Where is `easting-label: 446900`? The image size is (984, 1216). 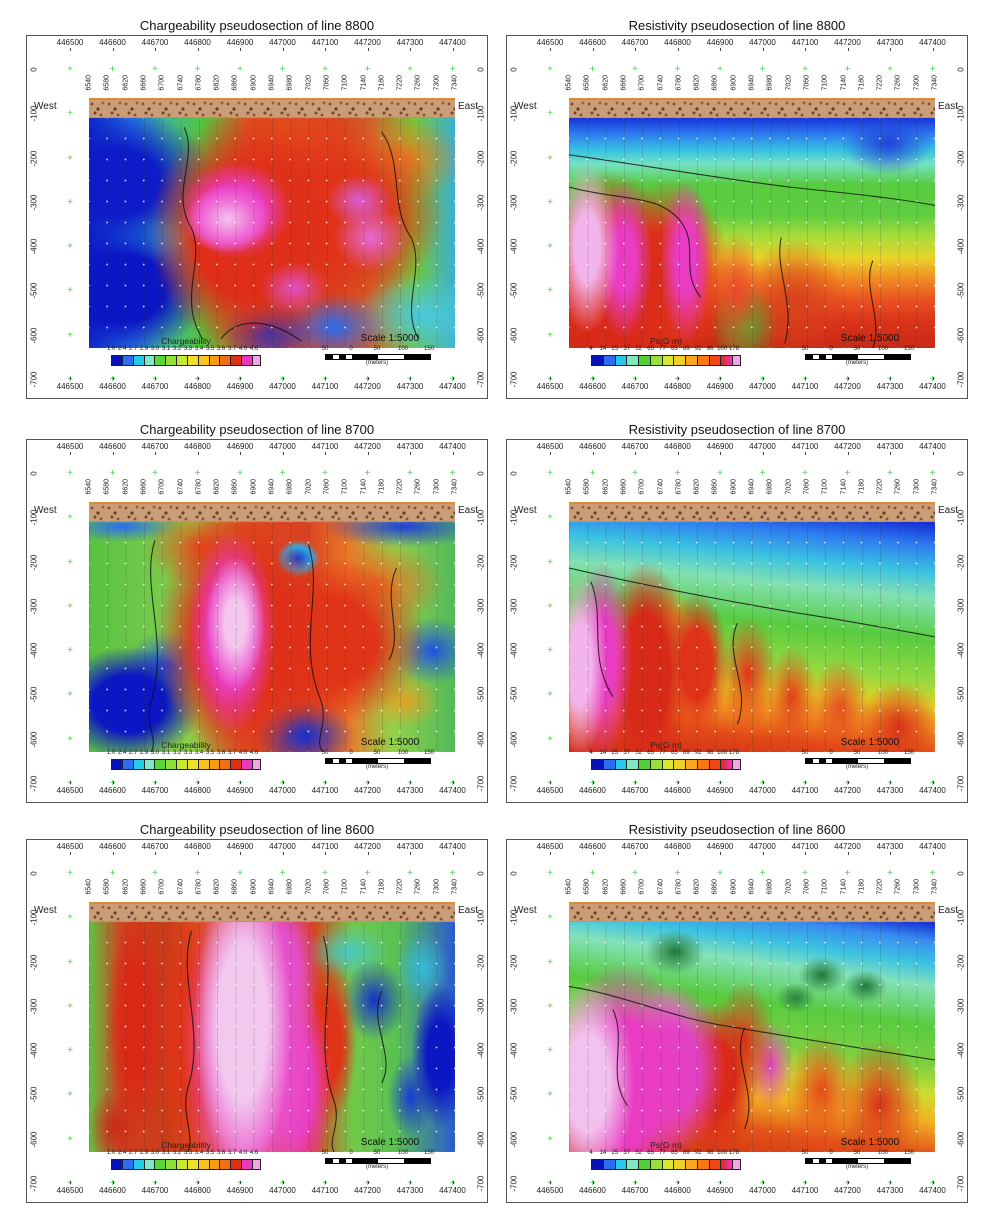 easting-label: 446900 is located at coordinates (720, 42).